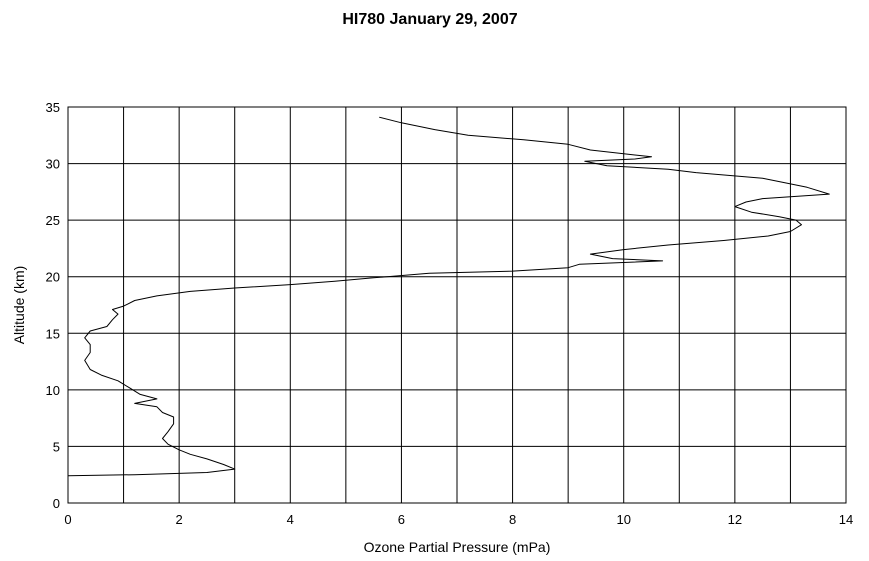 This screenshot has width=869, height=561. What do you see at coordinates (179, 519) in the screenshot?
I see `x-tick-label: 2` at bounding box center [179, 519].